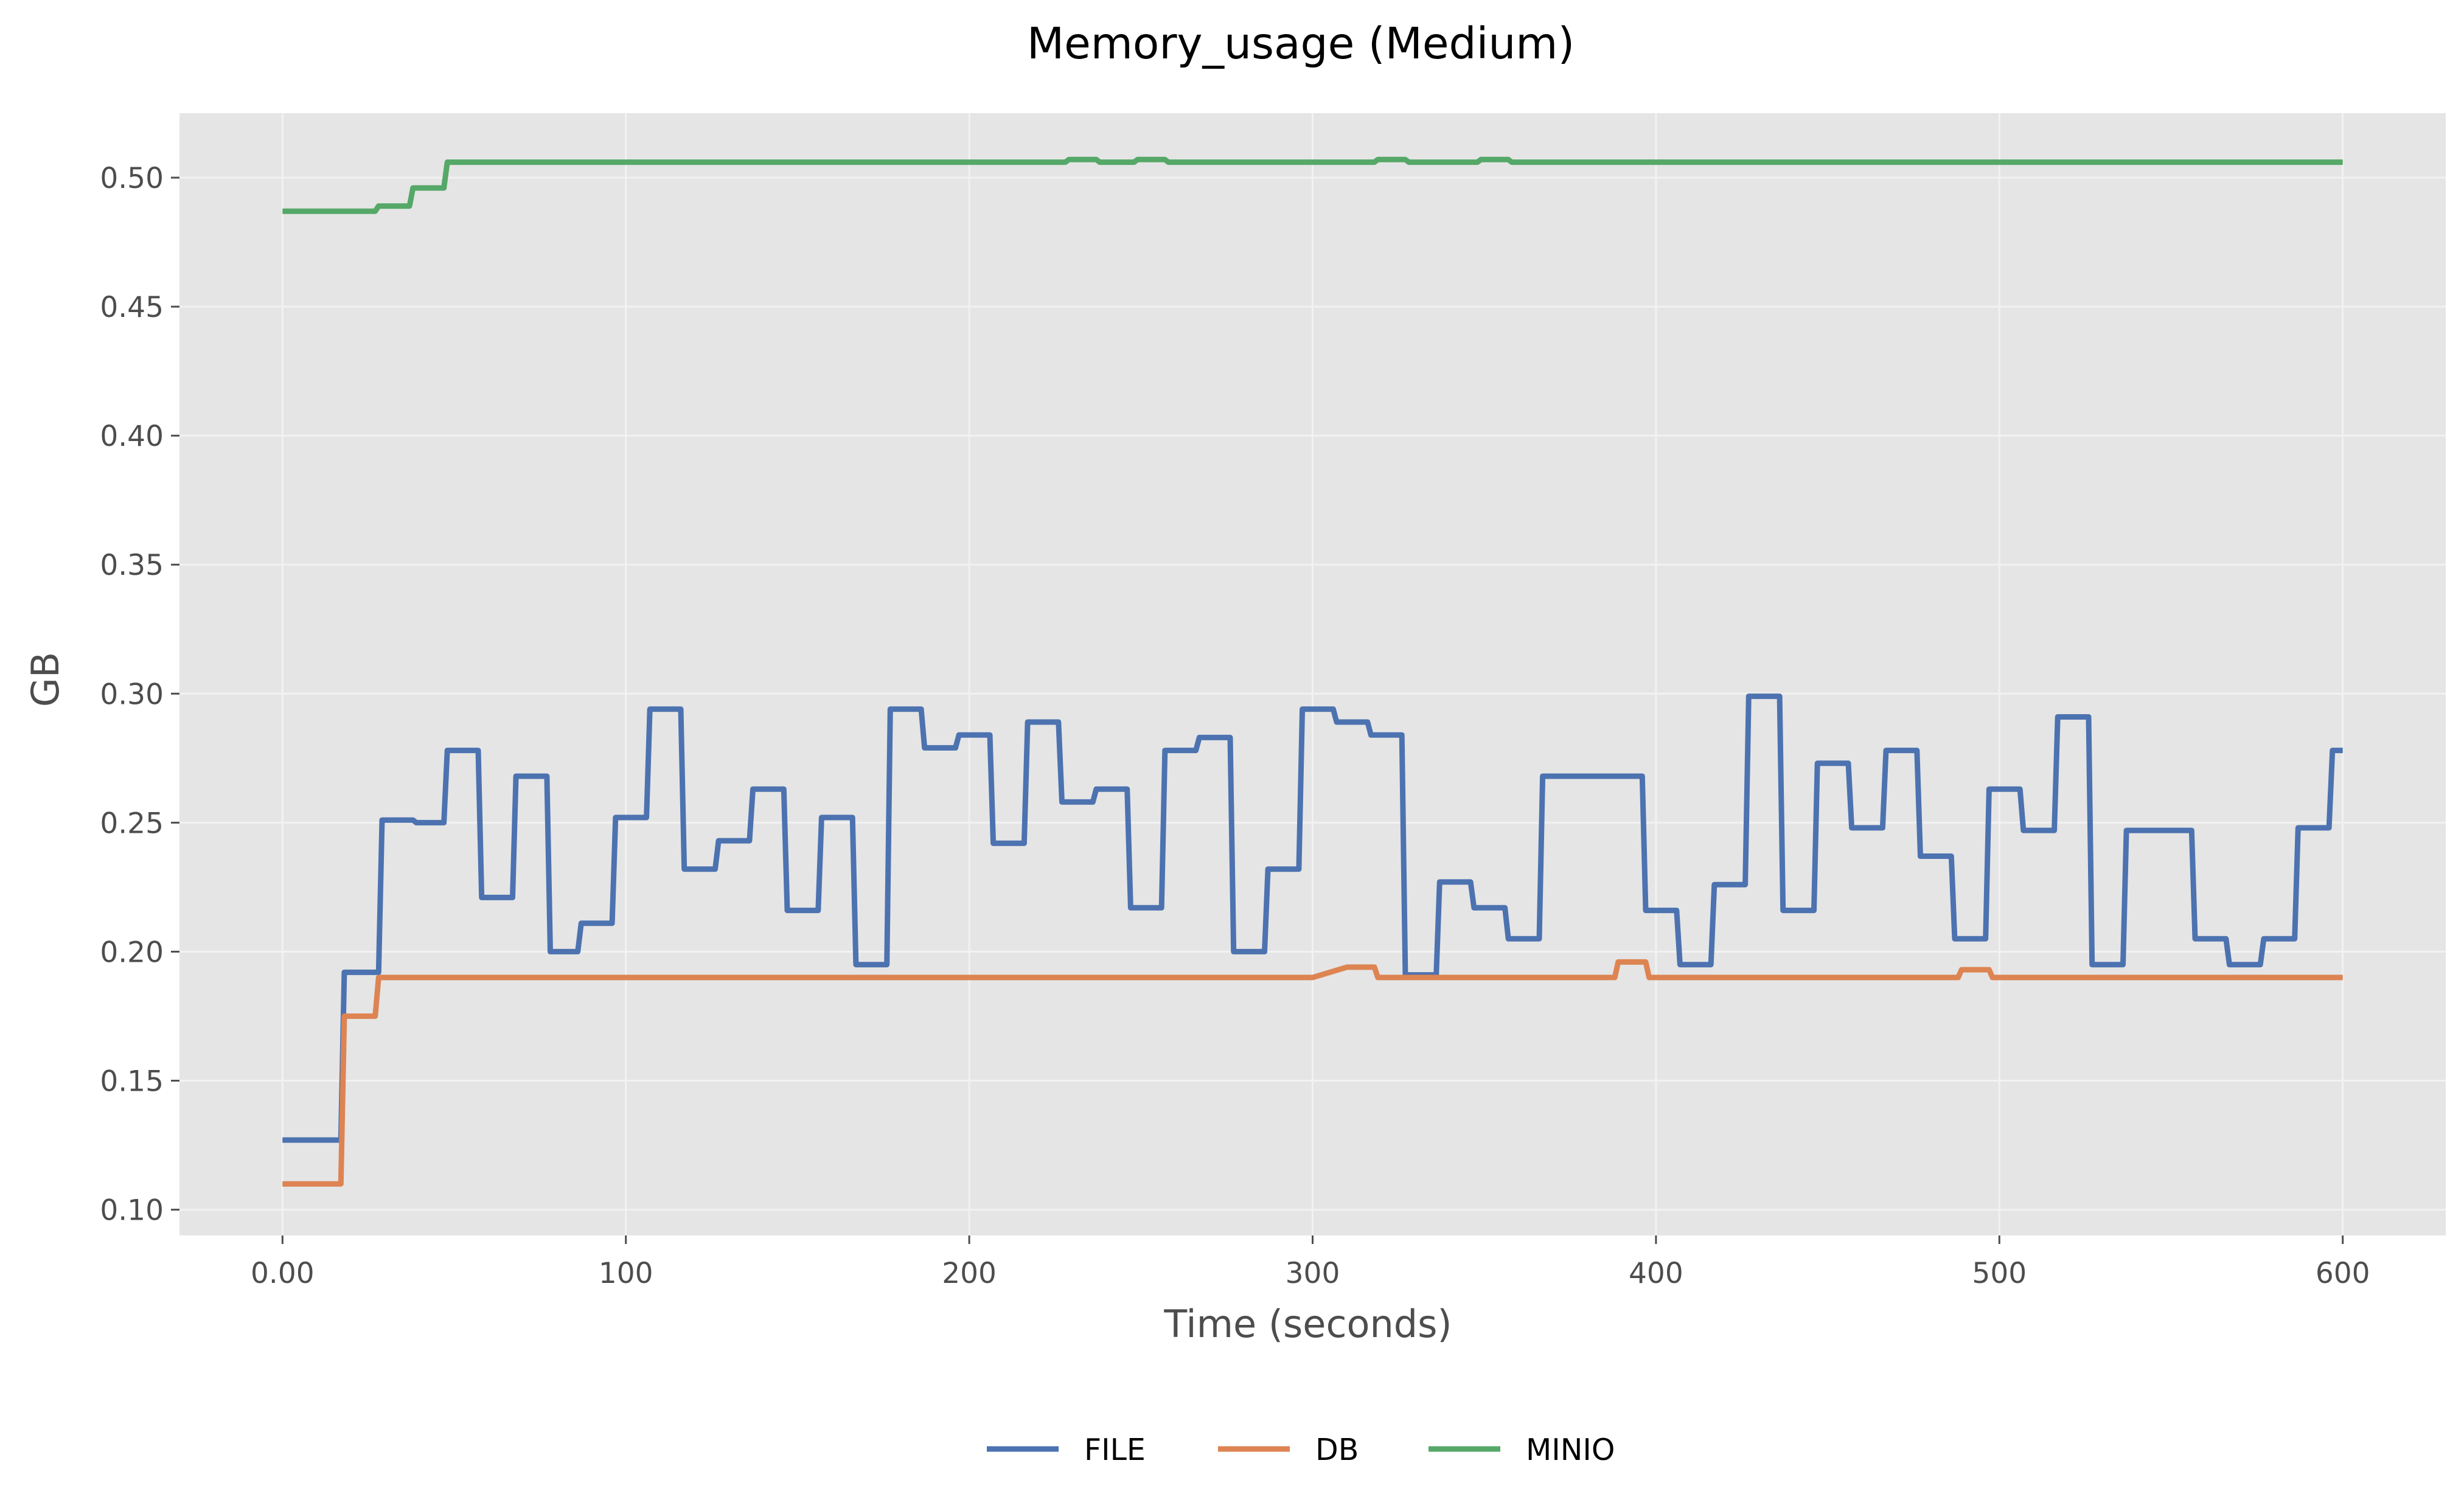 This screenshot has width=2464, height=1508. Describe the element at coordinates (1312, 185) in the screenshot. I see `series-line-minio` at that location.